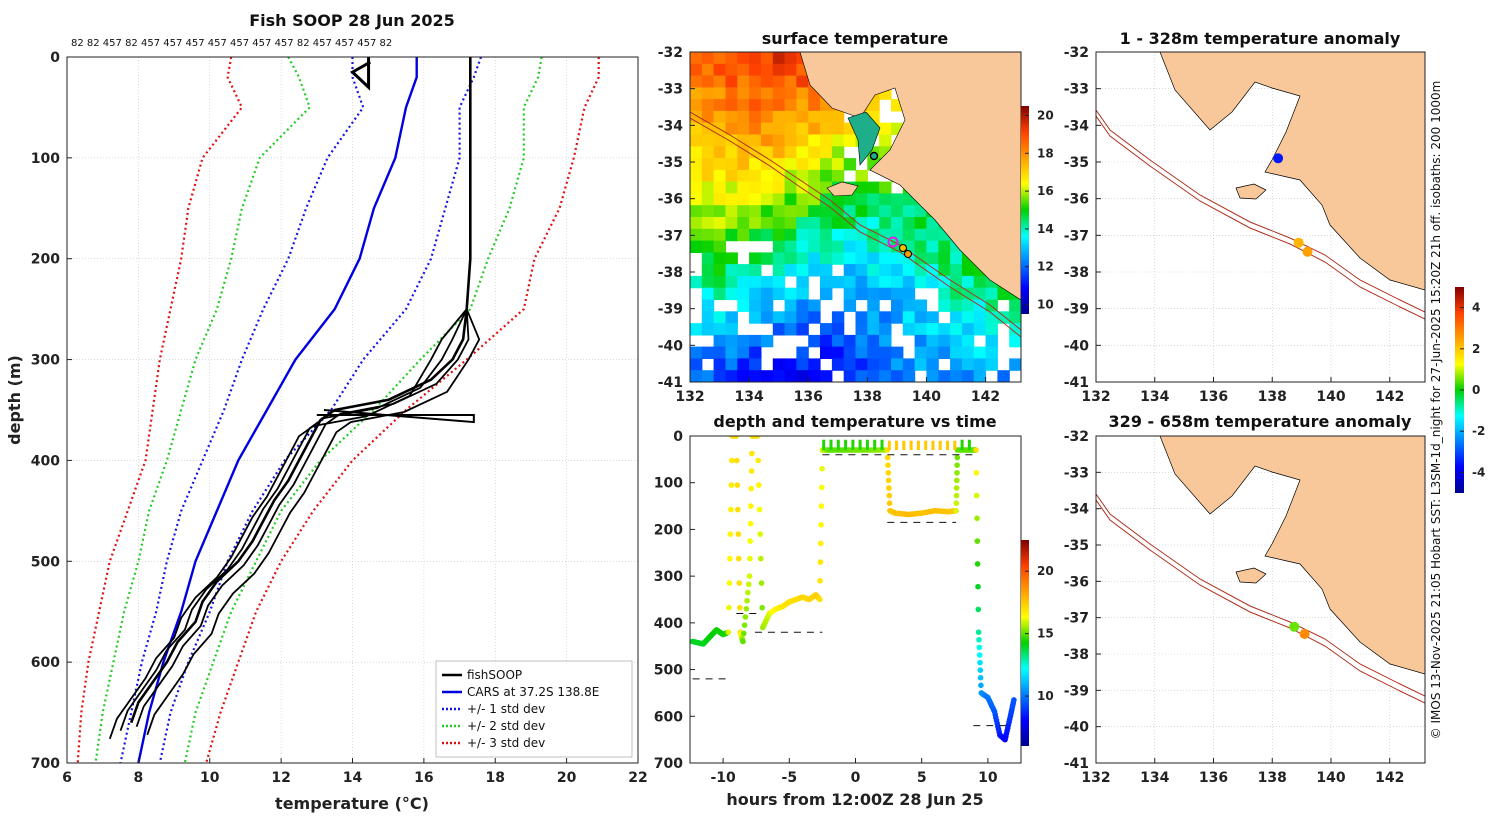  What do you see at coordinates (670, 163) in the screenshot?
I see `y-tick-label: -35` at bounding box center [670, 163].